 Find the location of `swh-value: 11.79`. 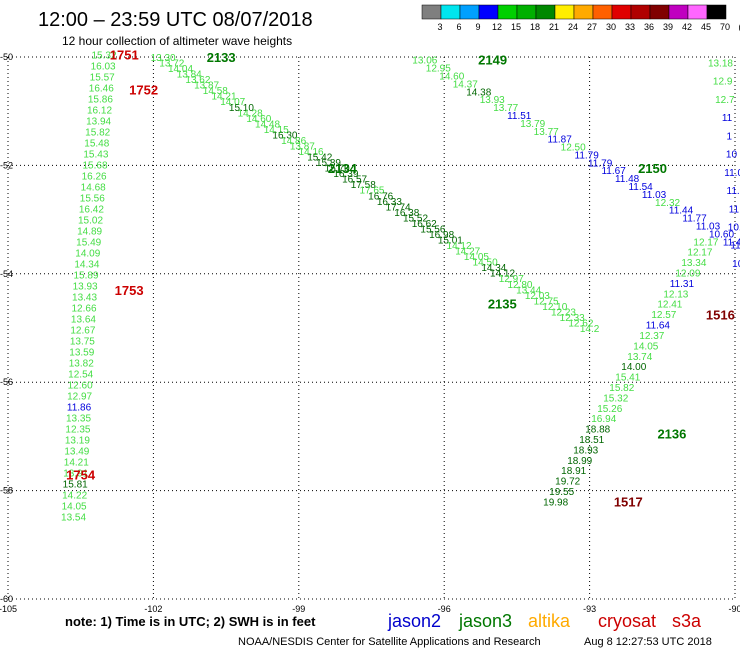

swh-value: 11.79 is located at coordinates (587, 155).